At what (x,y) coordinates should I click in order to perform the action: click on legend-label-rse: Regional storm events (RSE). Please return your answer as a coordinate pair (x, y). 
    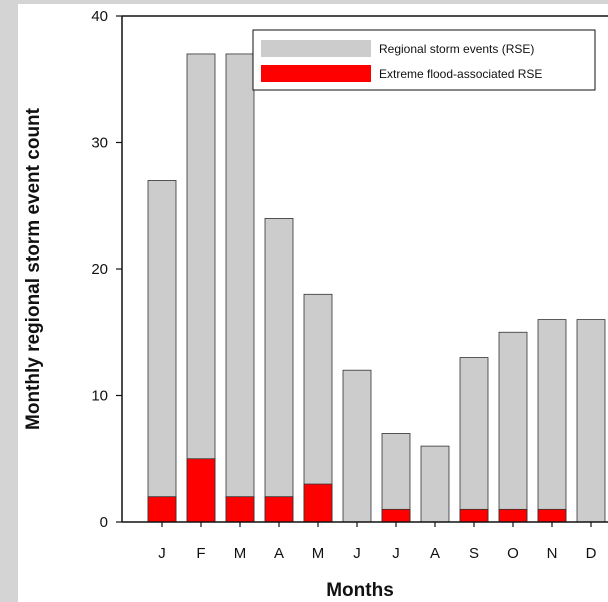
    Looking at the image, I should click on (456, 49).